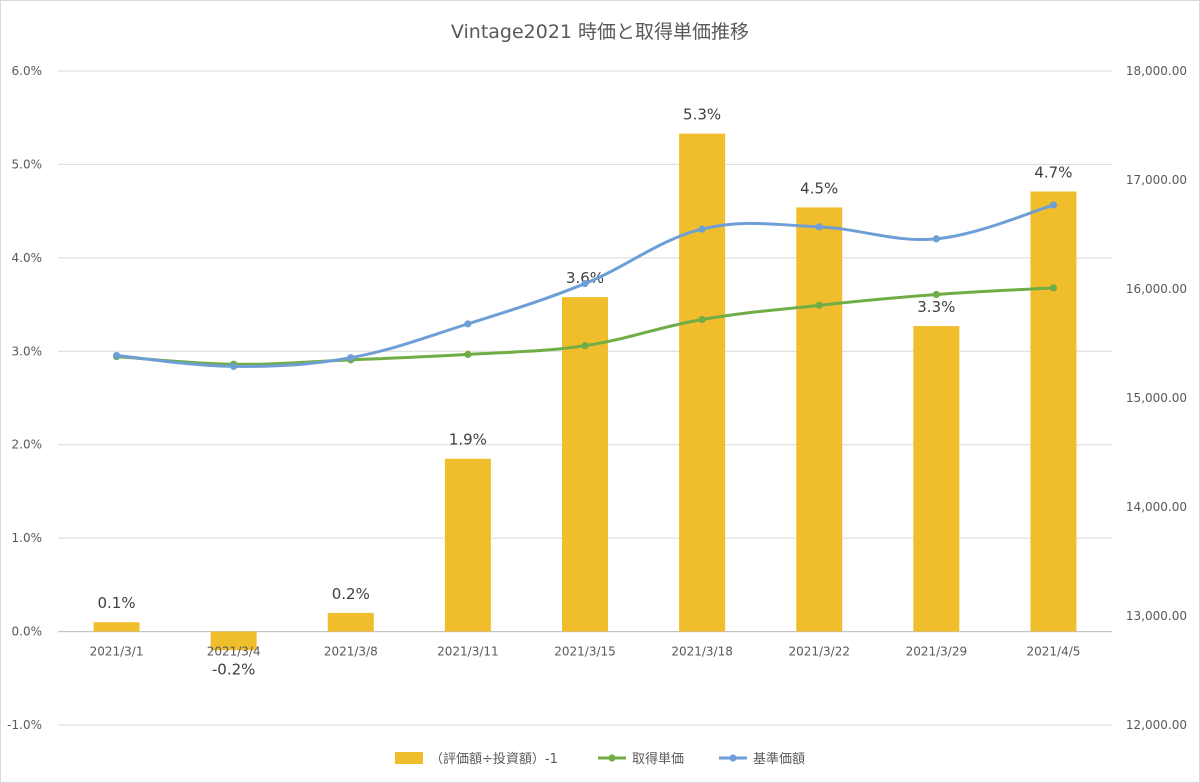 The height and width of the screenshot is (783, 1200). What do you see at coordinates (779, 759) in the screenshot?
I see `legend-label-line: 基準価額` at bounding box center [779, 759].